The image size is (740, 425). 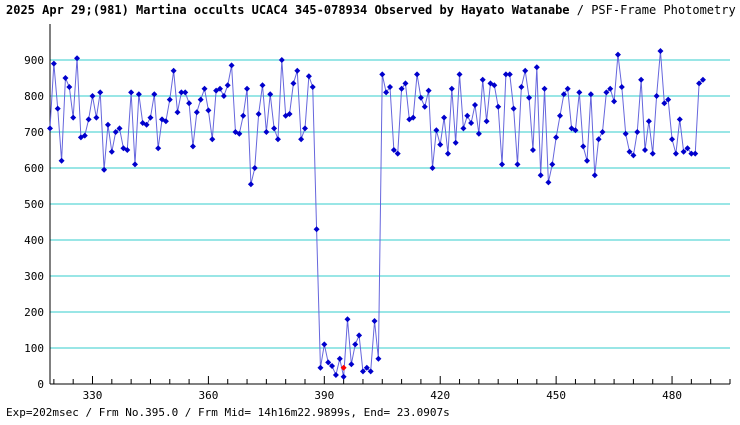 What do you see at coordinates (34, 96) in the screenshot?
I see `y-tick-label: 800` at bounding box center [34, 96].